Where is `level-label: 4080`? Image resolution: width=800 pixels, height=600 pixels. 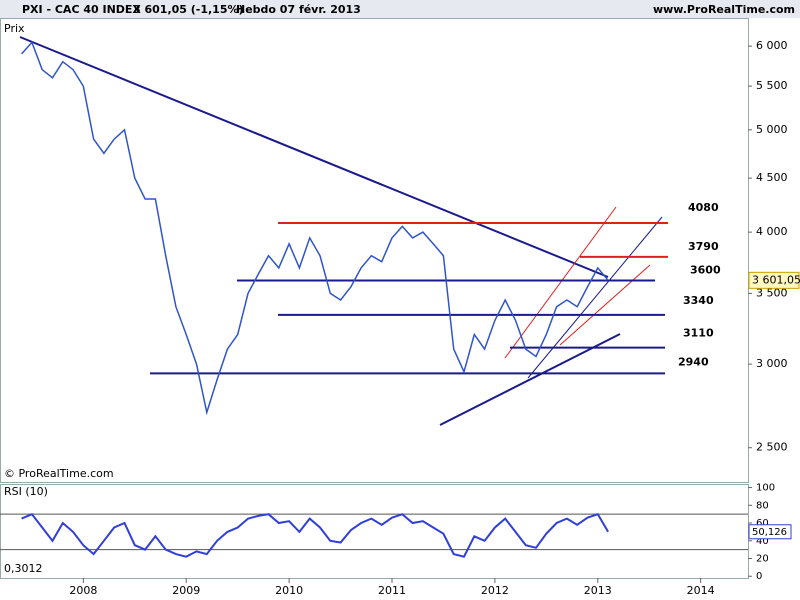 level-label: 4080 is located at coordinates (703, 207).